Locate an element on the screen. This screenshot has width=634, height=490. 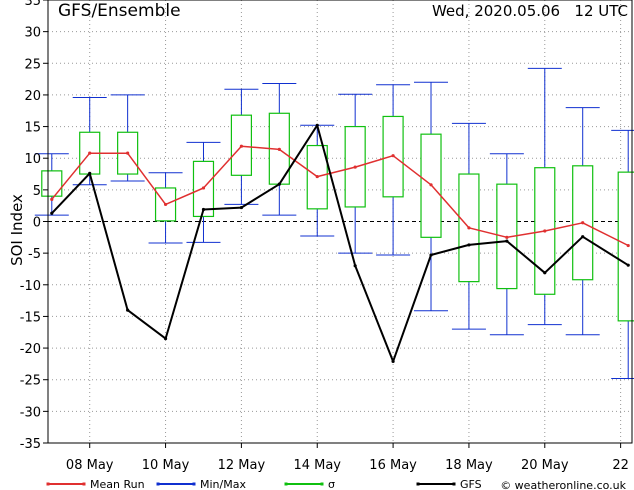
chart-title: GFS/Ensemble is located at coordinates (119, 11).